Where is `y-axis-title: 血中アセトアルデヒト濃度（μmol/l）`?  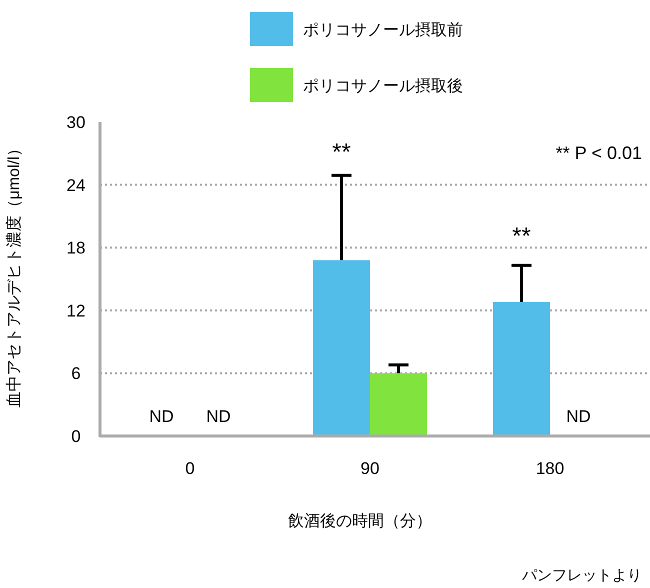
y-axis-title: 血中アセトアルデヒト濃度（μmol/l） is located at coordinates (14, 274).